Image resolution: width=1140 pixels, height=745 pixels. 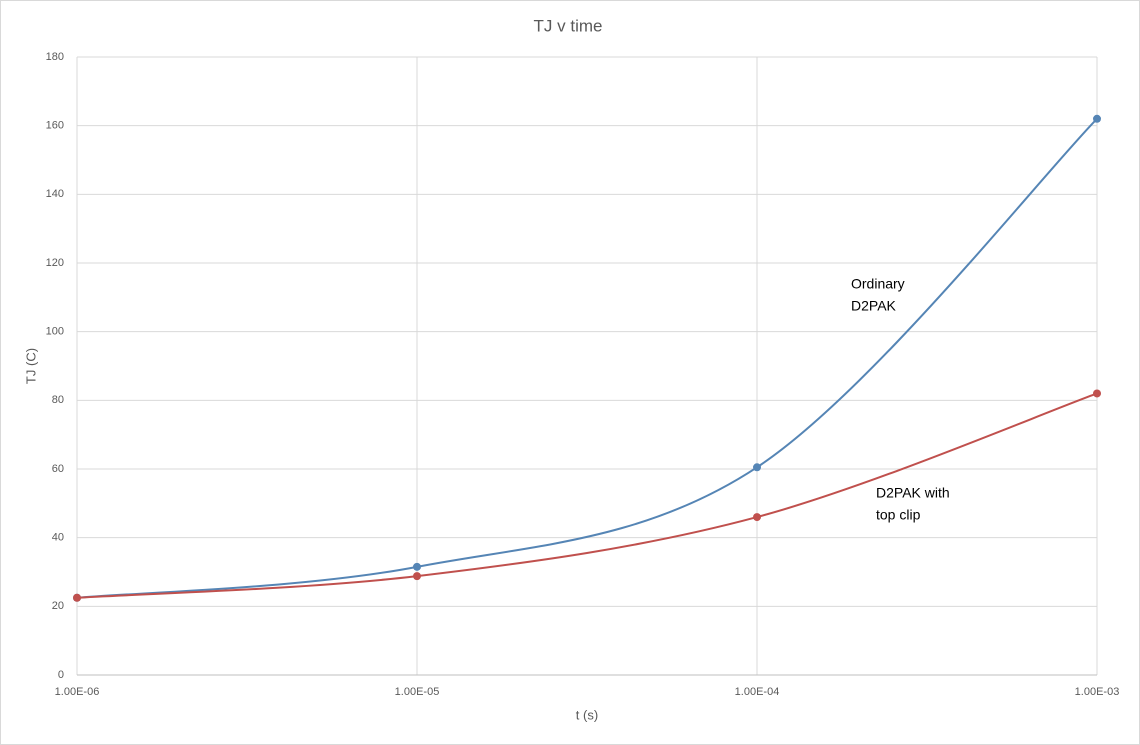 I want to click on y-tick-label: 80, so click(x=58, y=400).